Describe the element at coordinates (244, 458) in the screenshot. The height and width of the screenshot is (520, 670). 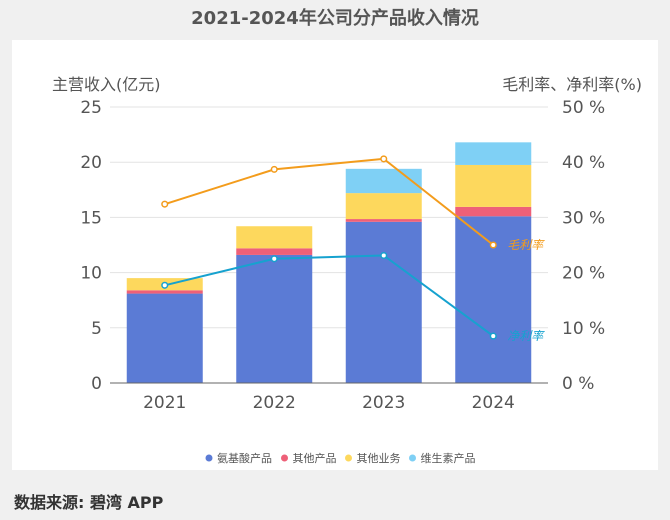
I see `legend-label: 氨基酸产品` at that location.